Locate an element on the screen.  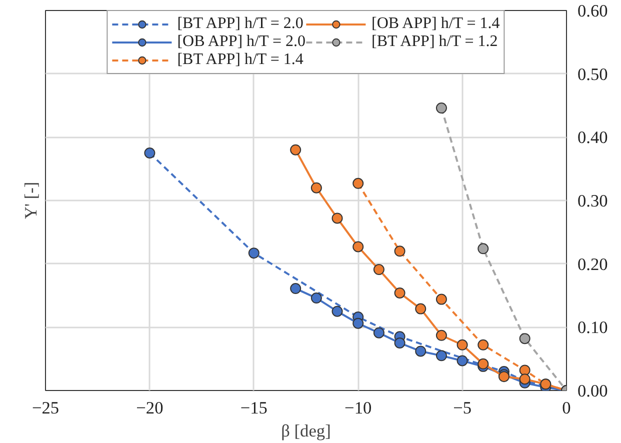
y-tick-label: 0.50 is located at coordinates (593, 74).